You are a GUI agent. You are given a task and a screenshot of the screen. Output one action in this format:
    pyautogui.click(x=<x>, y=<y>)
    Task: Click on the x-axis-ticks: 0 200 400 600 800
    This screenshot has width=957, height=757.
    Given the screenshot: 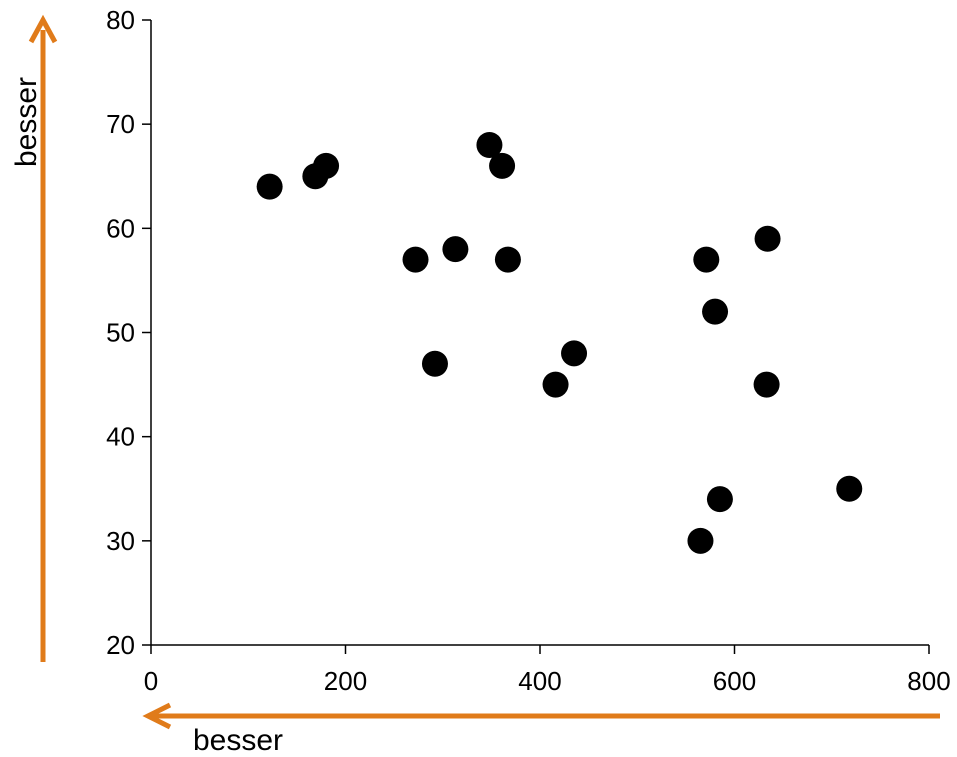 What is the action you would take?
    pyautogui.click(x=547, y=670)
    